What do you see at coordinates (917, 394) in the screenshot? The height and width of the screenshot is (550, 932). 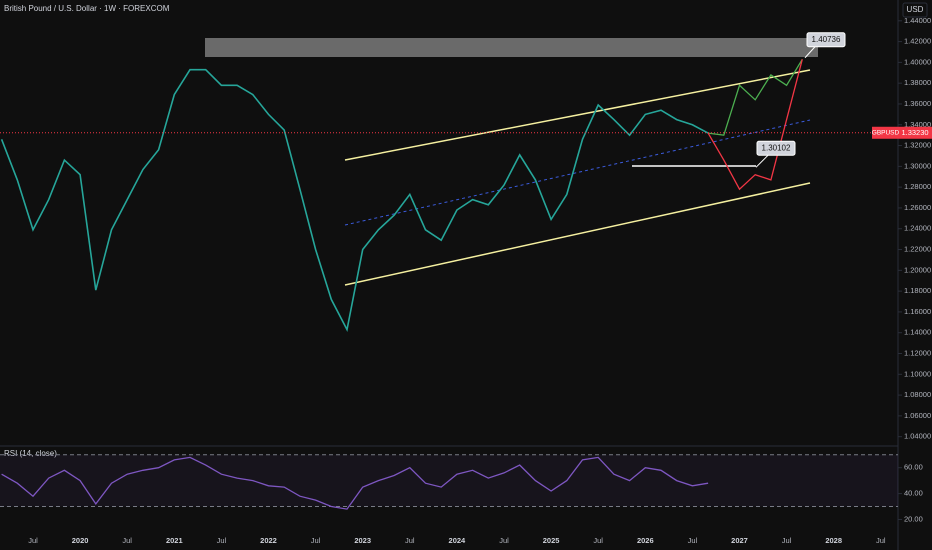 I see `y-tick-label: 1.08000` at bounding box center [917, 394].